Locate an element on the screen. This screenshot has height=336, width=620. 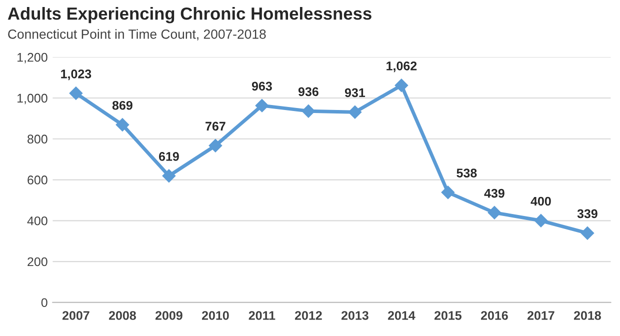
x-tick-label: 2010 is located at coordinates (215, 315).